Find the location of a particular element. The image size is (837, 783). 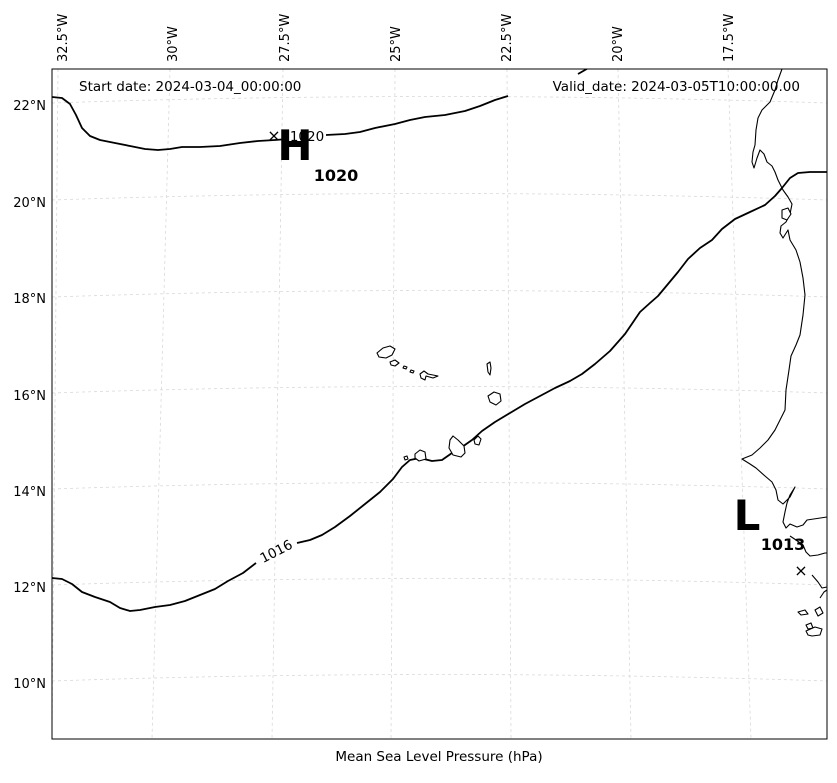

island-canary-coast is located at coordinates (786, 214).